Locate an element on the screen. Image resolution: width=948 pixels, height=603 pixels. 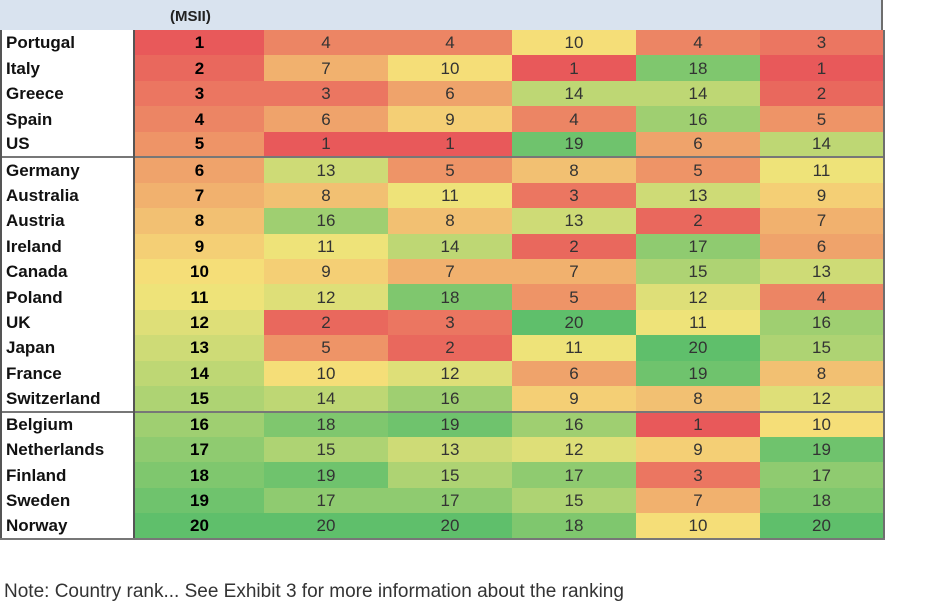
country-name-cell: Switzerland is located at coordinates (67, 399).